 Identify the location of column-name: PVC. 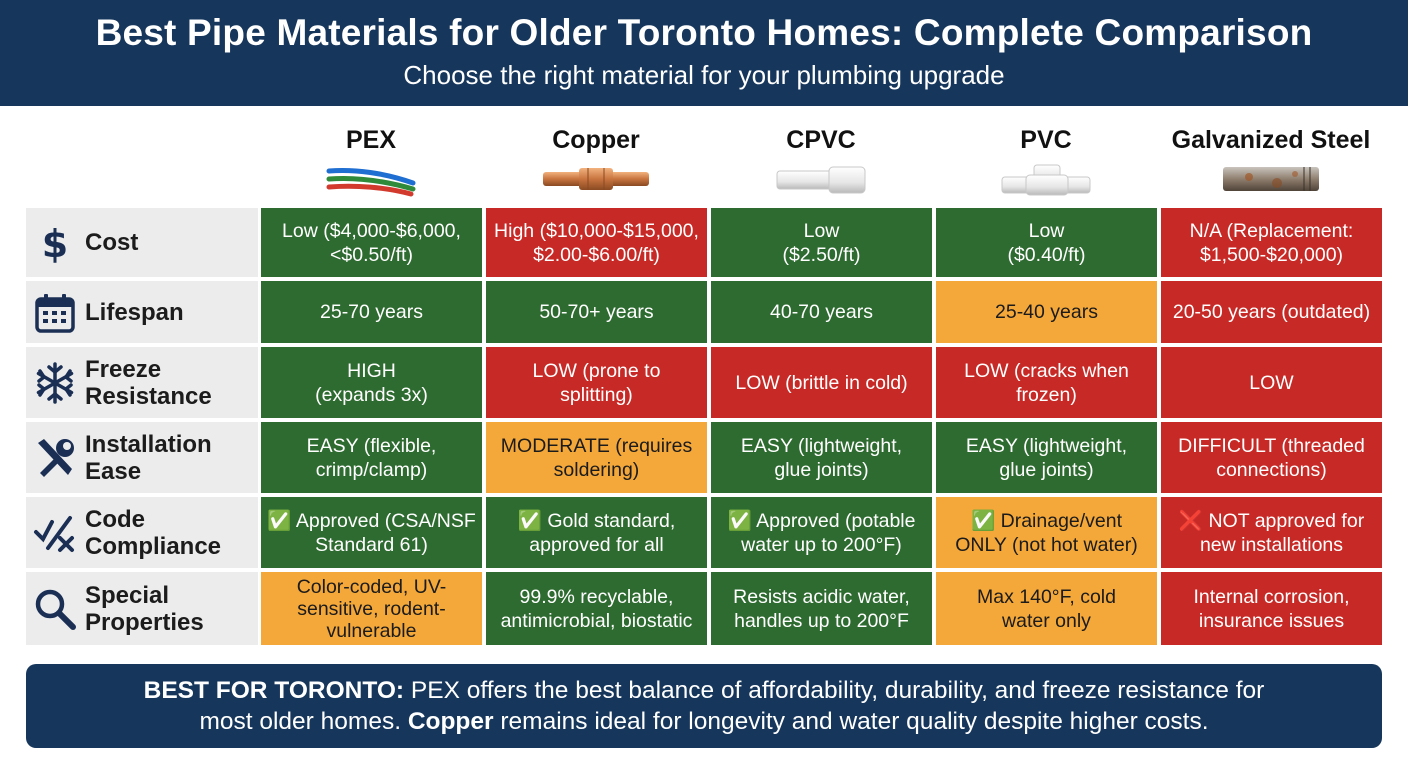
(1046, 140).